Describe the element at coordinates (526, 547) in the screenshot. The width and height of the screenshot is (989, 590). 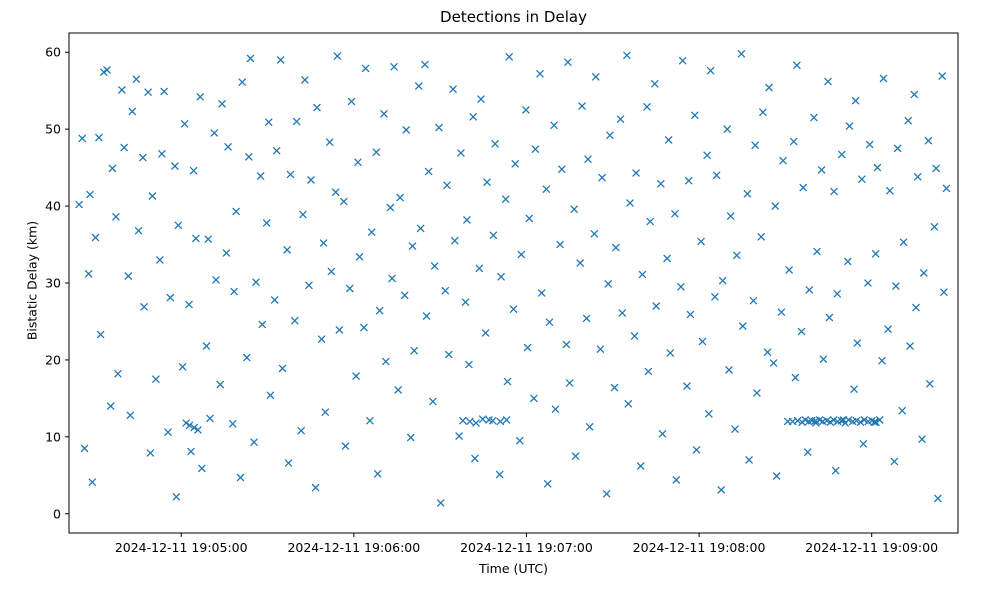
I see `x-tick-label: 2024-12-11 19:07:00` at that location.